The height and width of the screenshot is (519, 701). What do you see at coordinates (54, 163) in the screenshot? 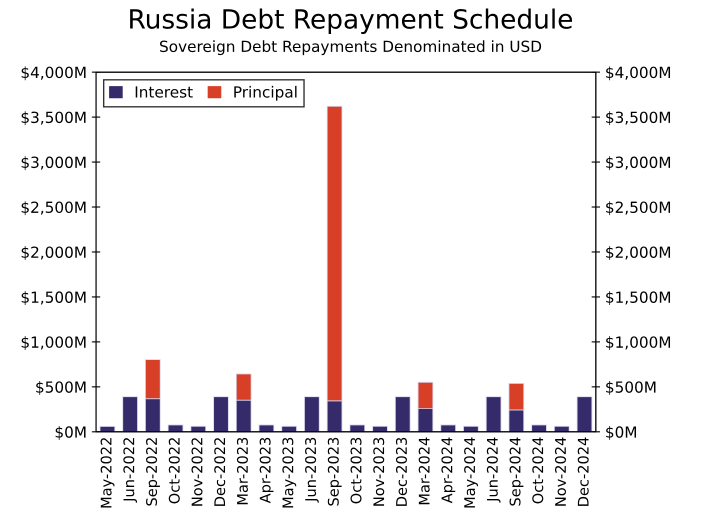
I see `y-tick-label: $3,000M` at bounding box center [54, 163].